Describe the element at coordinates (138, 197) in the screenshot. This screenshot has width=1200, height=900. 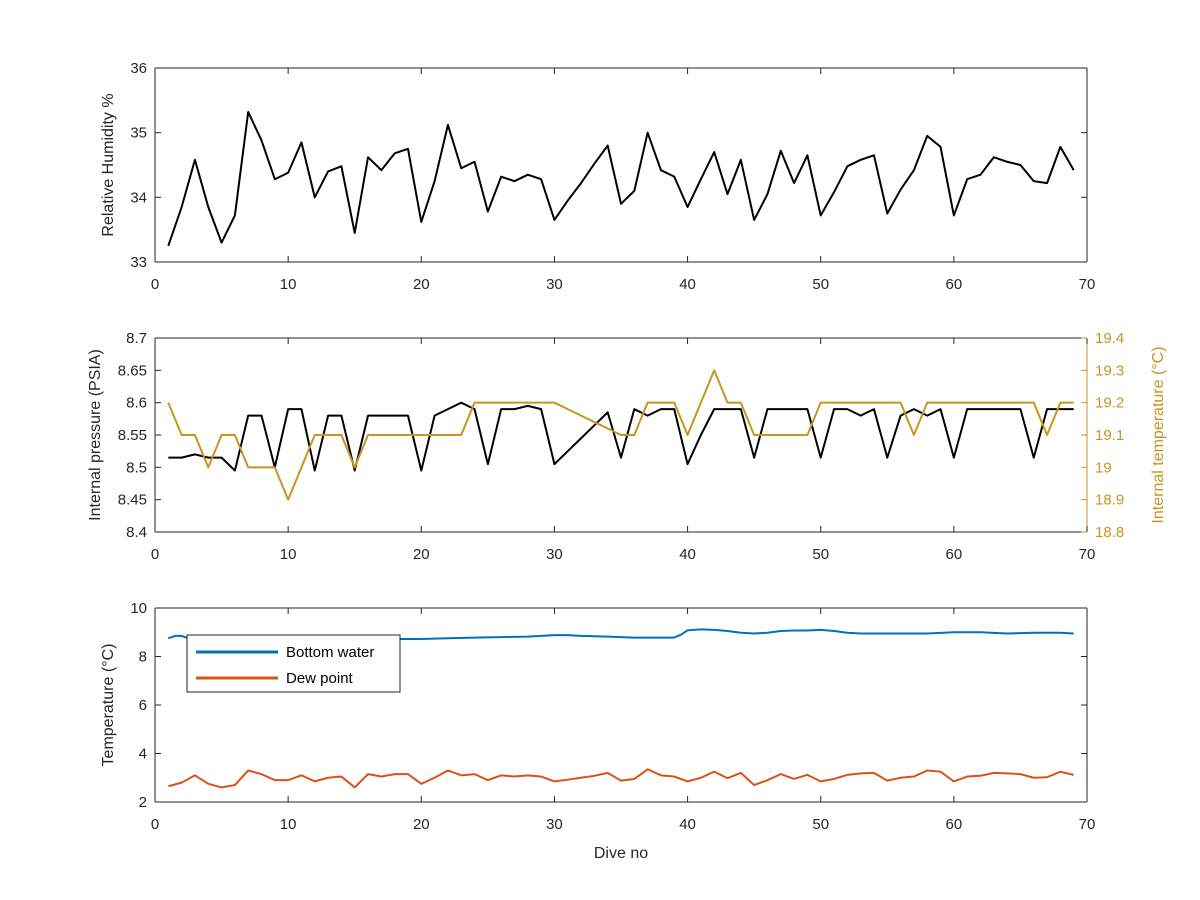
I see `y-tick-label: 34` at that location.